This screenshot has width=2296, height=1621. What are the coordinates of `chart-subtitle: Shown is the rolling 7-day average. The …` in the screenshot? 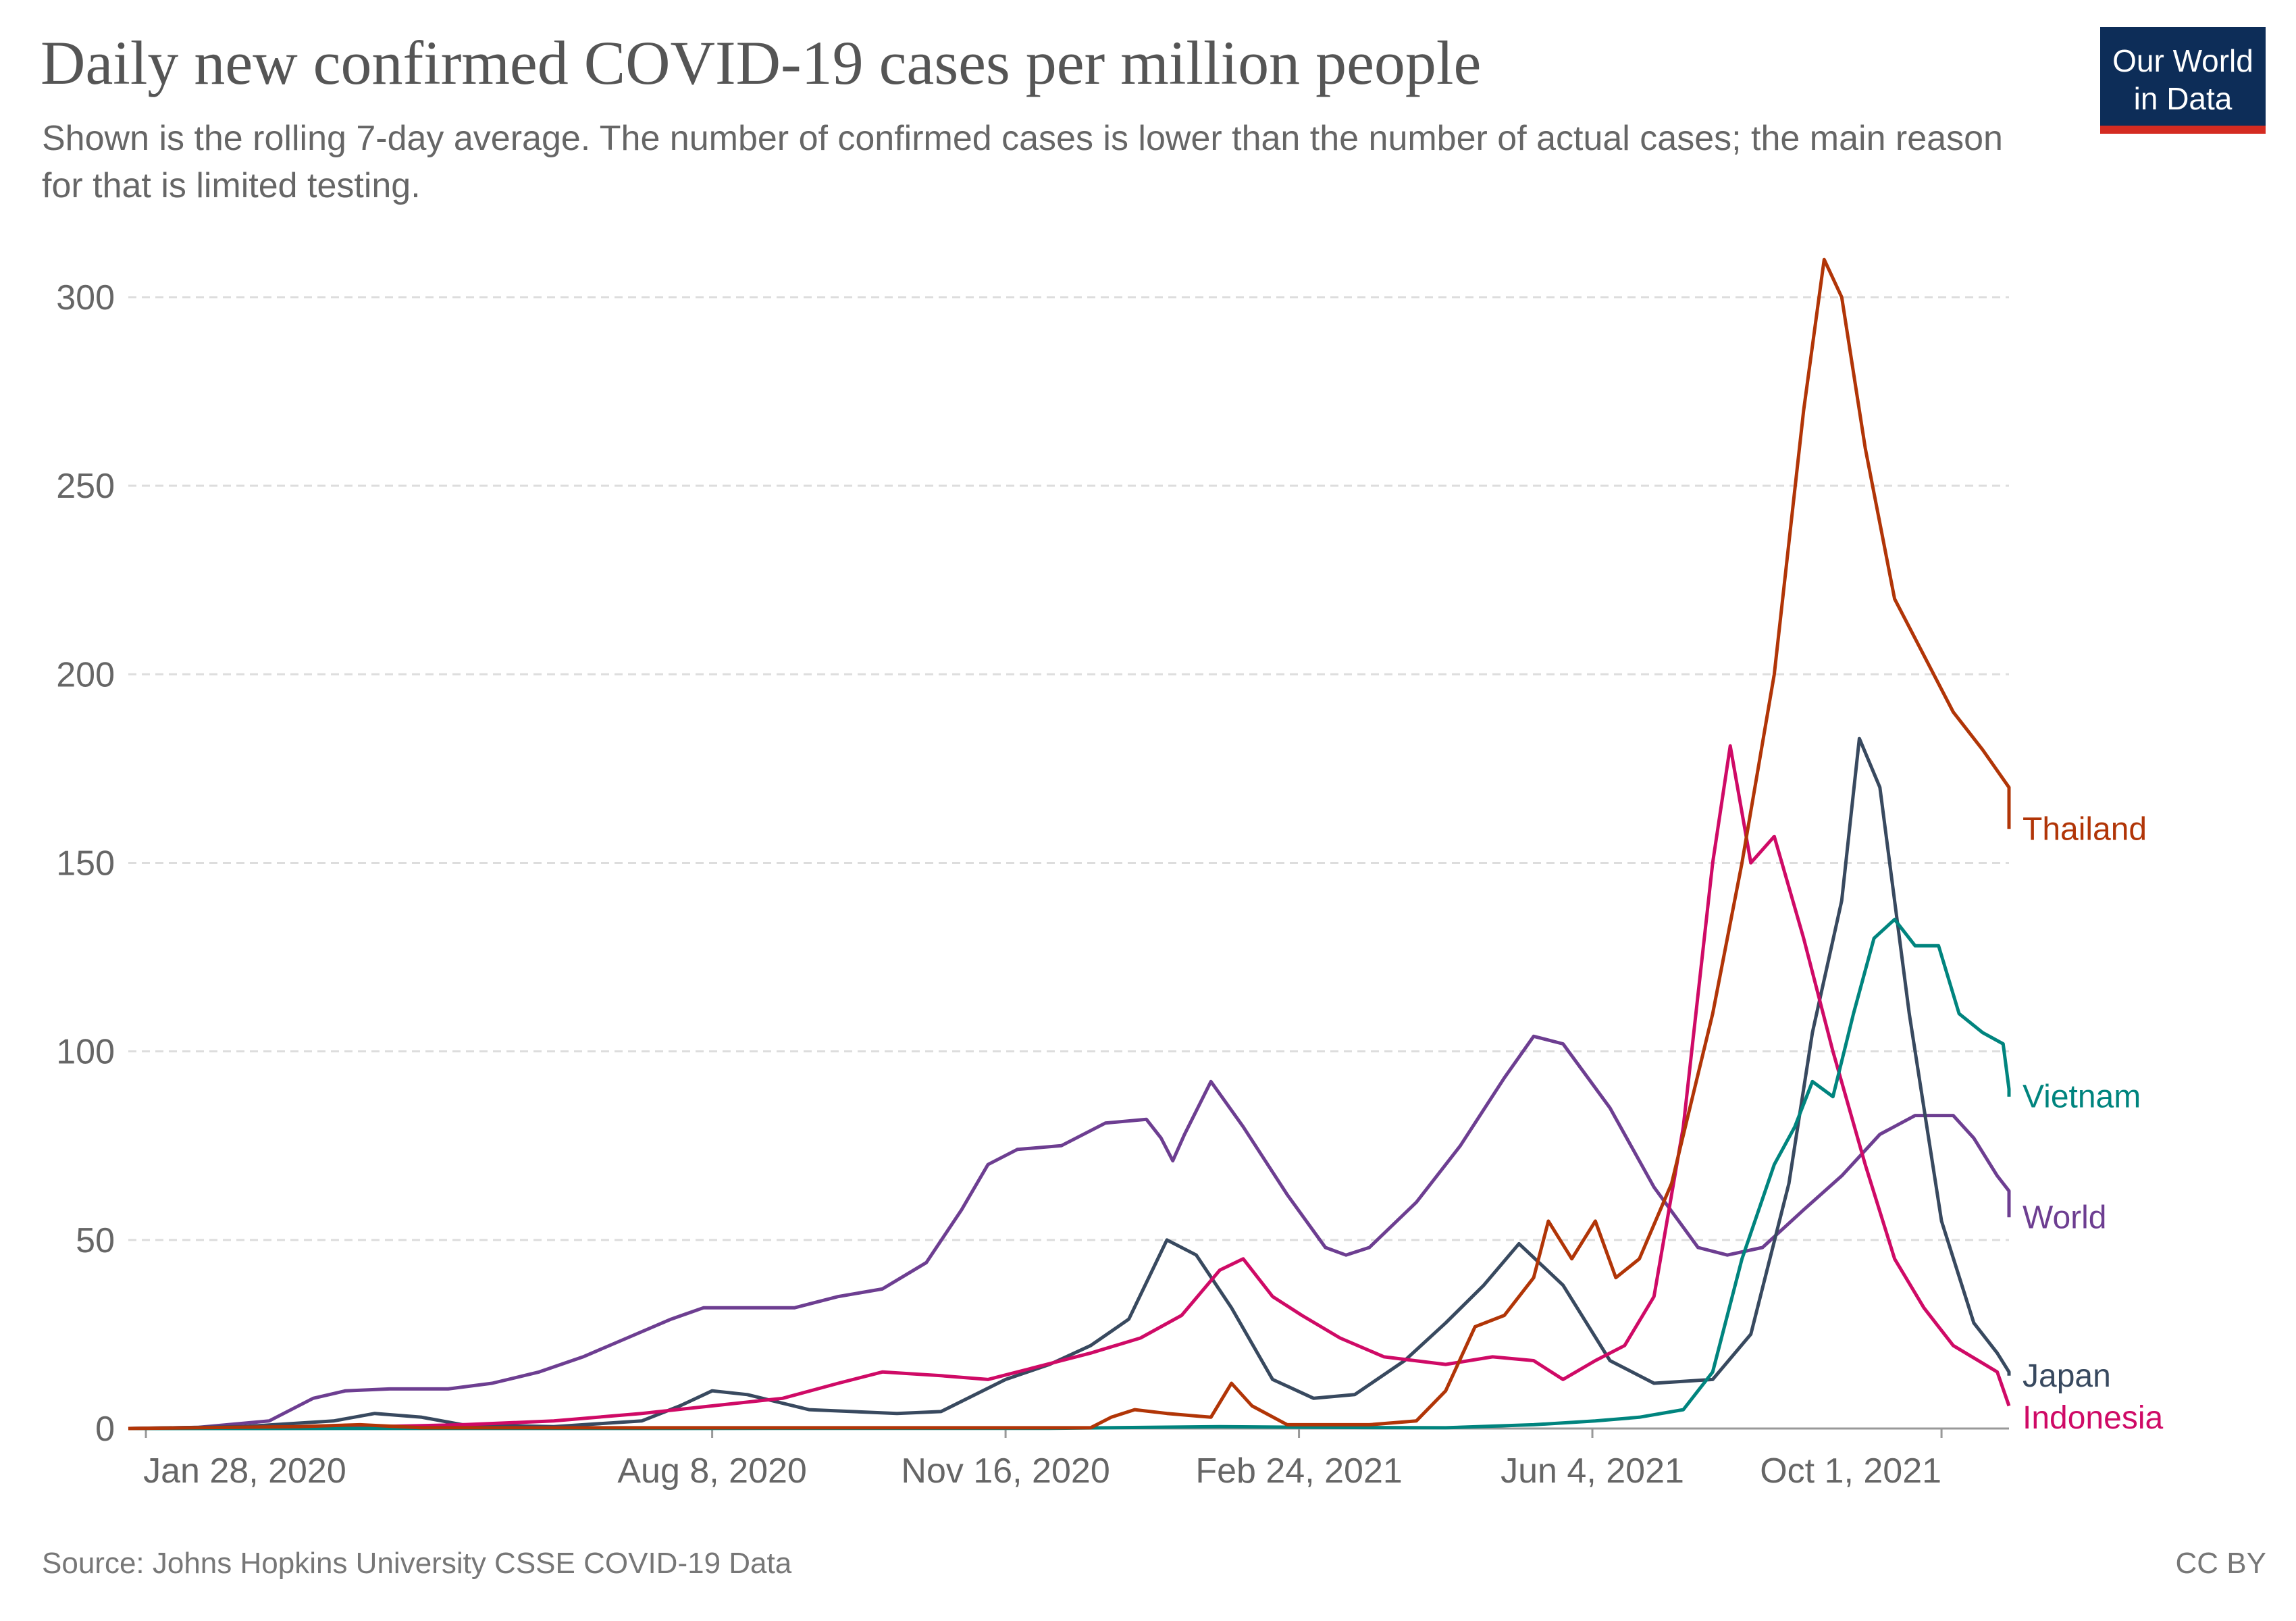 It's located at (1022, 162).